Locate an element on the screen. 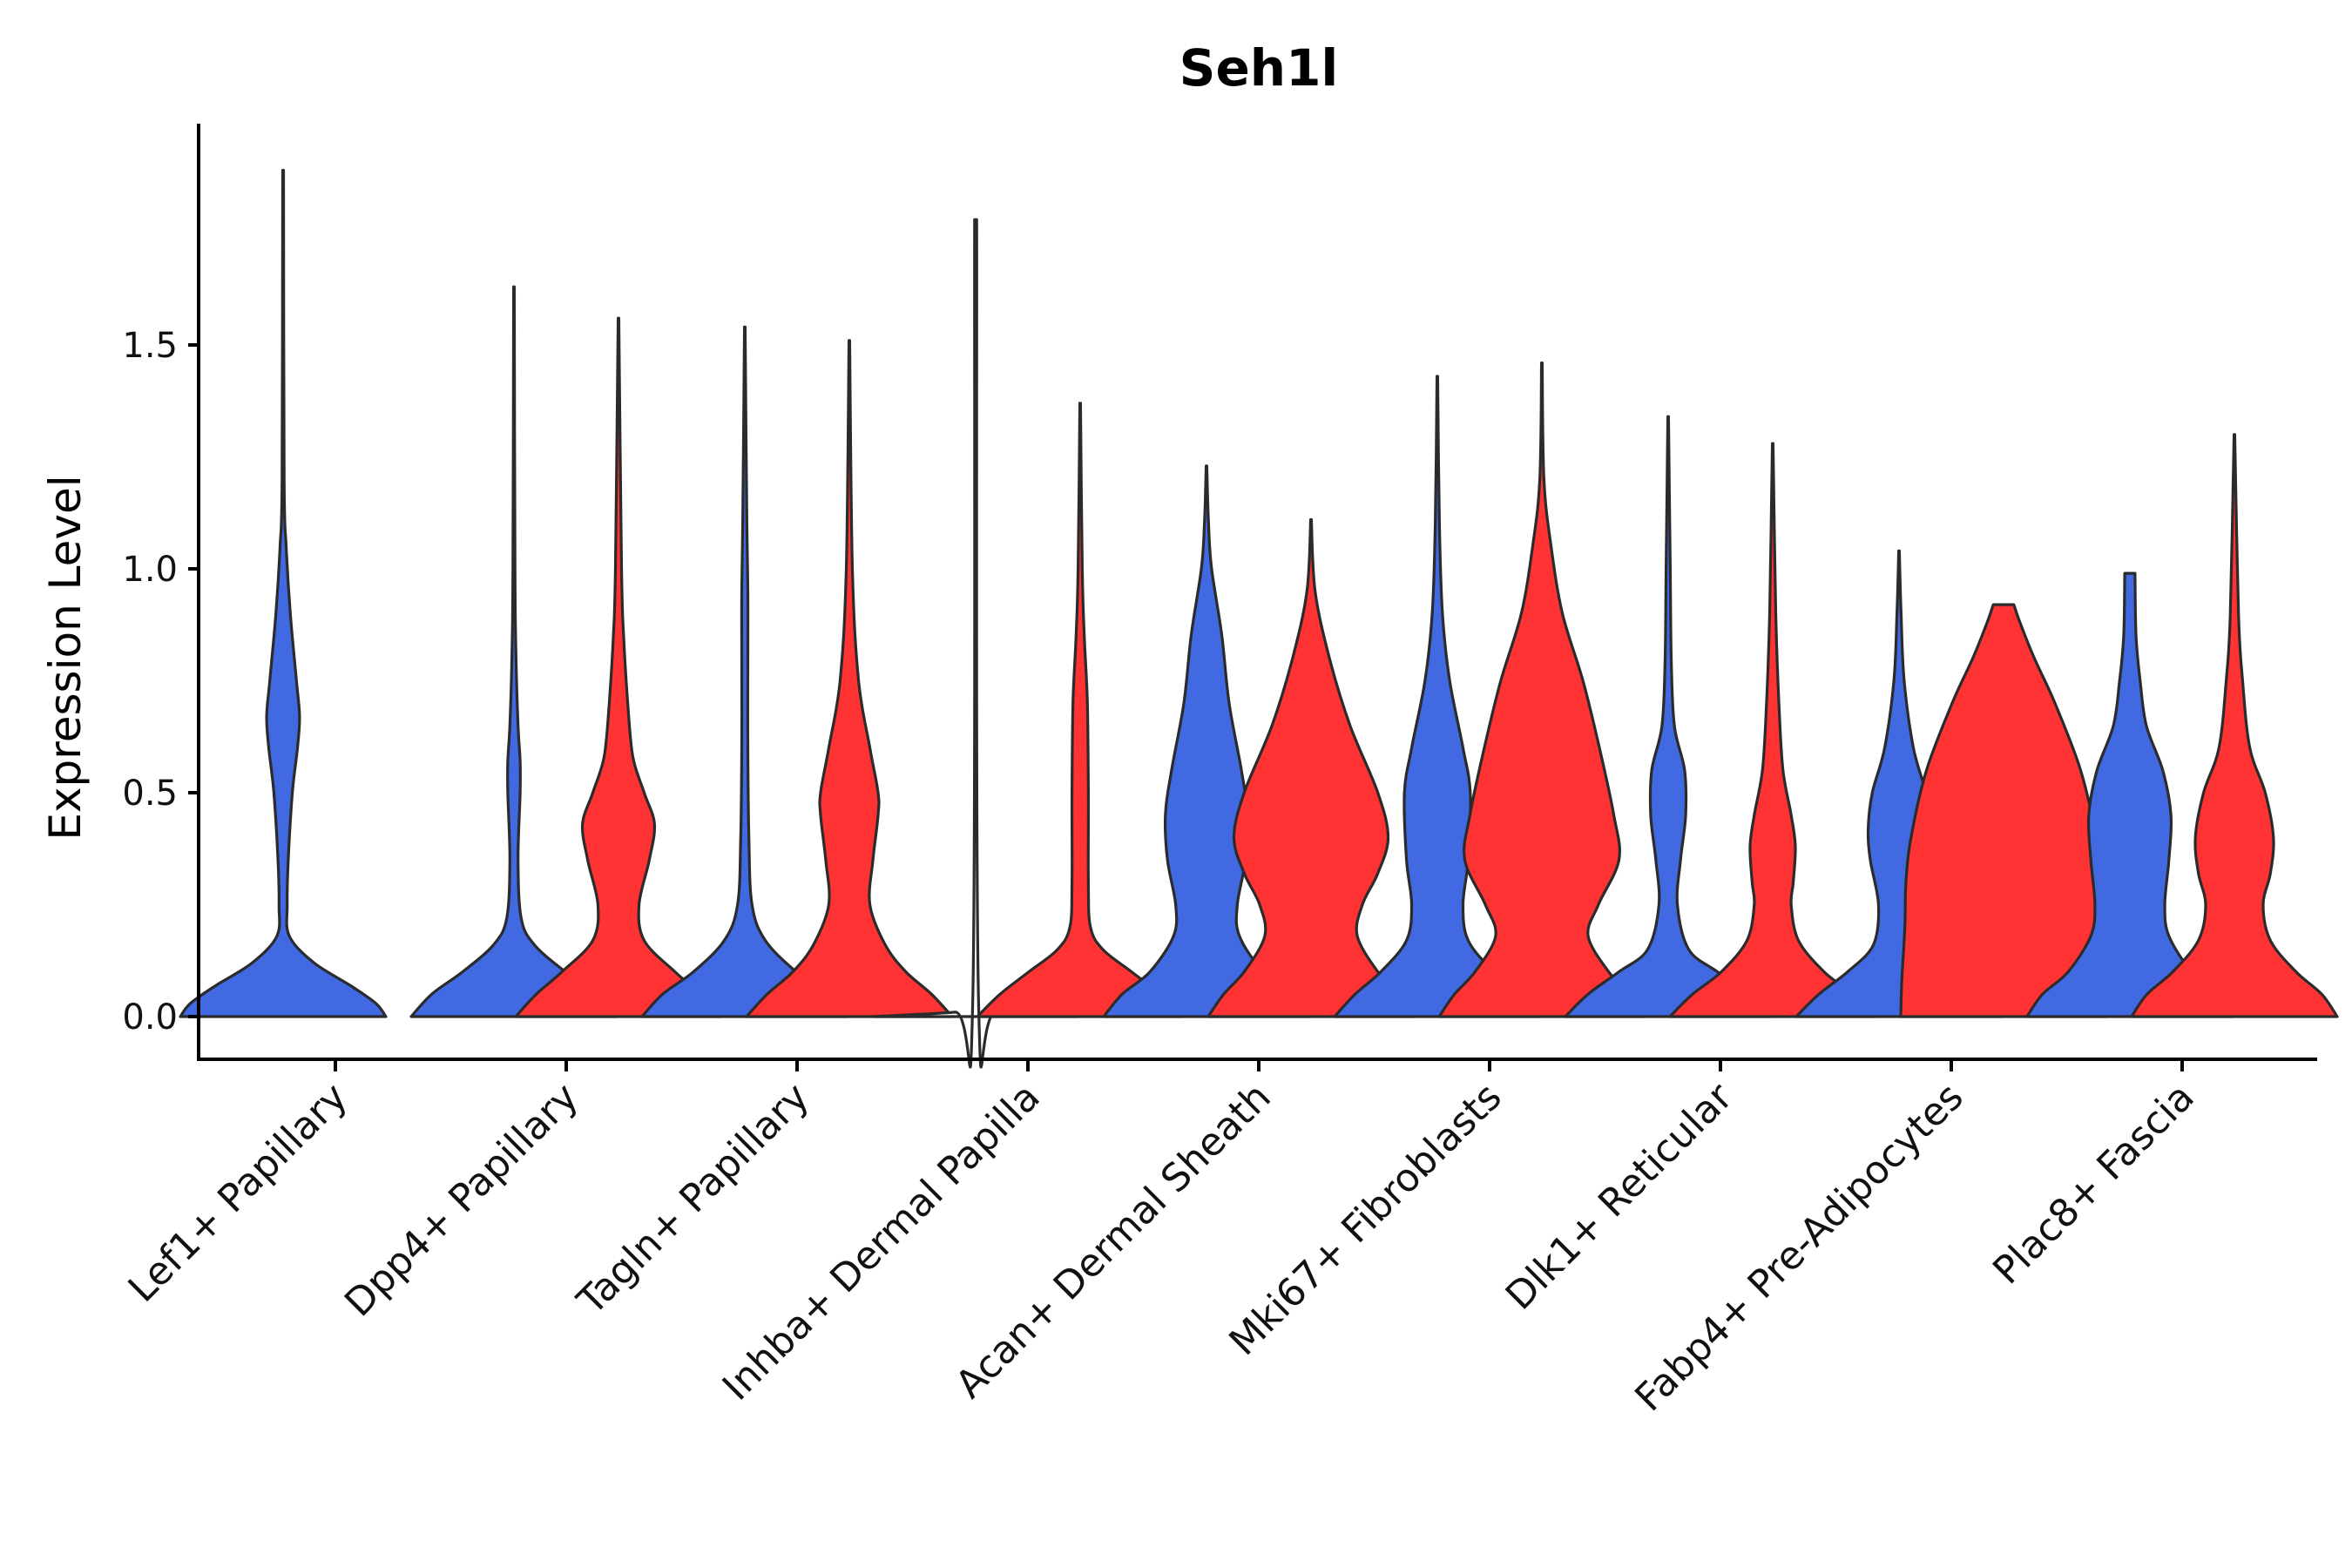  y-tick-label: 1.0 is located at coordinates (150, 570).